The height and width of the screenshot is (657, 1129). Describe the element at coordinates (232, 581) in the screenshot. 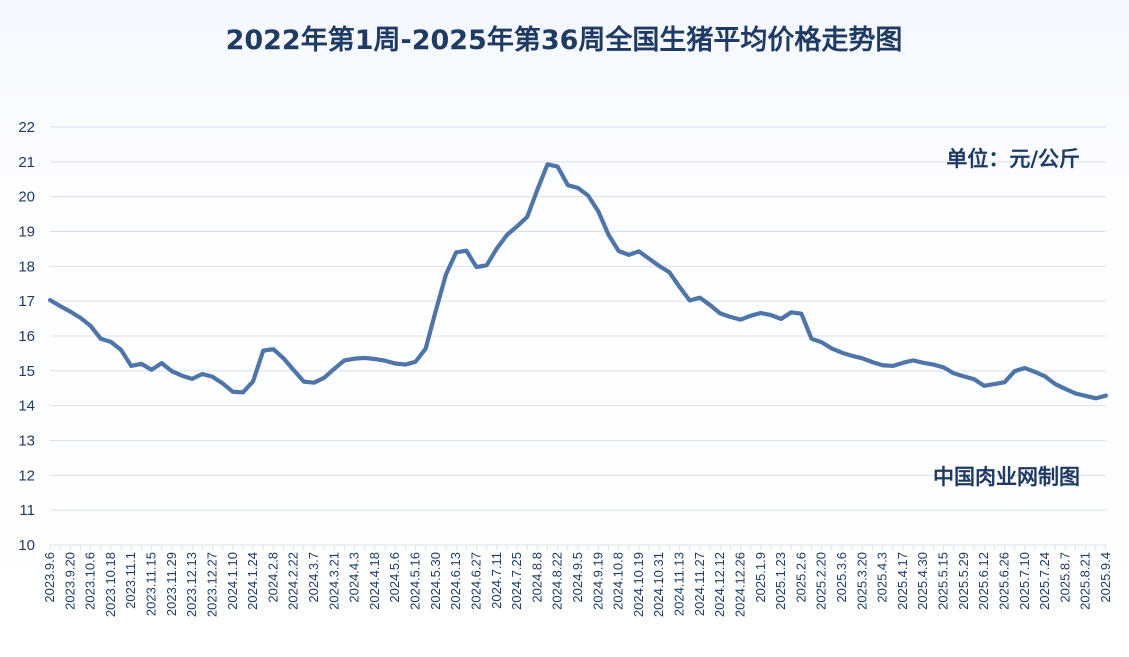

I see `x-tick-label: 2024.1.10` at that location.